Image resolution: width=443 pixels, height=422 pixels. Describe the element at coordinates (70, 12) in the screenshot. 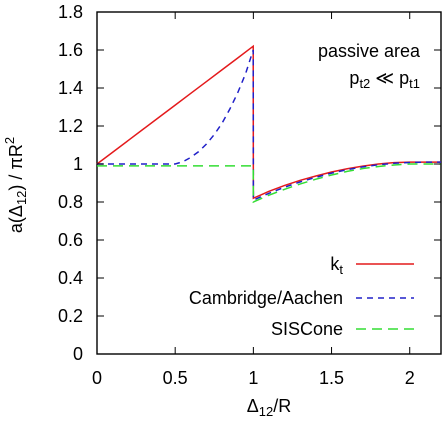

I see `y-tick-label: 1.8` at that location.